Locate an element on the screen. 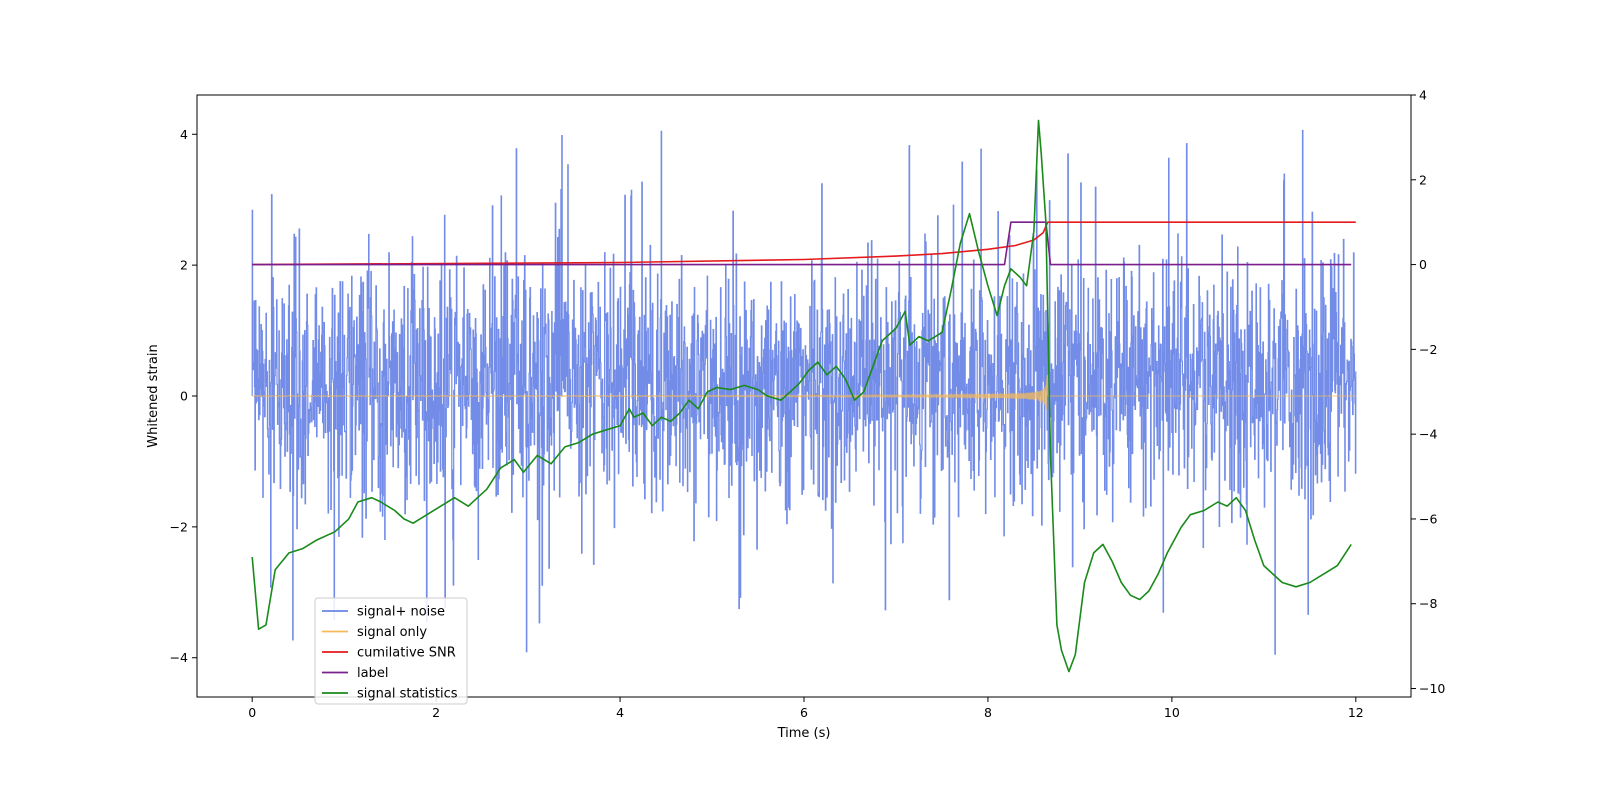  legend-label: label is located at coordinates (372, 673).